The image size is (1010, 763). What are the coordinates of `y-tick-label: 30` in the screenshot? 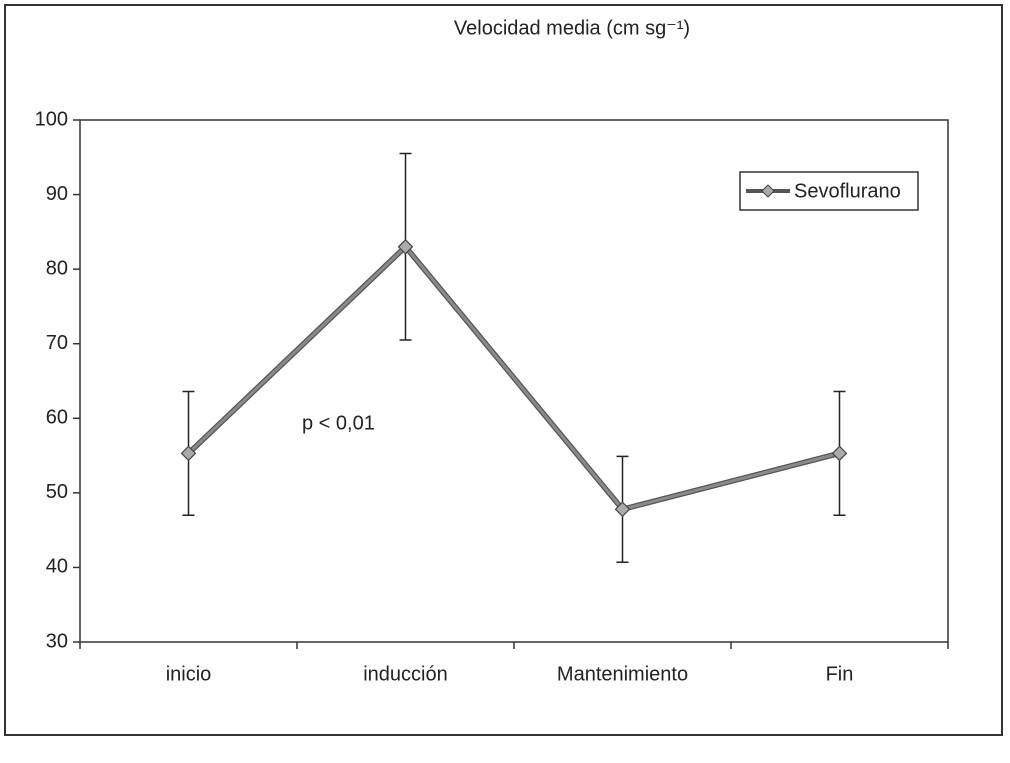 It's located at (57, 641).